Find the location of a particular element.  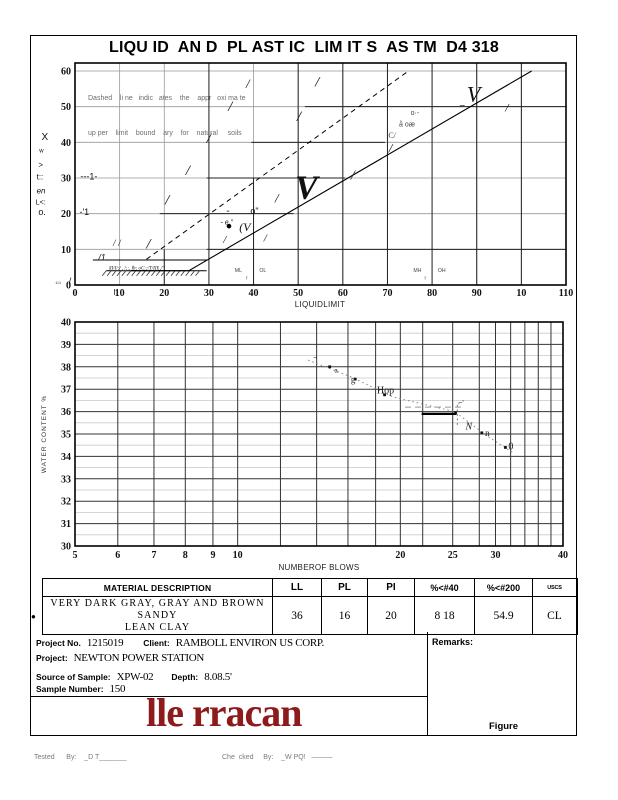

zone-label: r is located at coordinates (247, 278).